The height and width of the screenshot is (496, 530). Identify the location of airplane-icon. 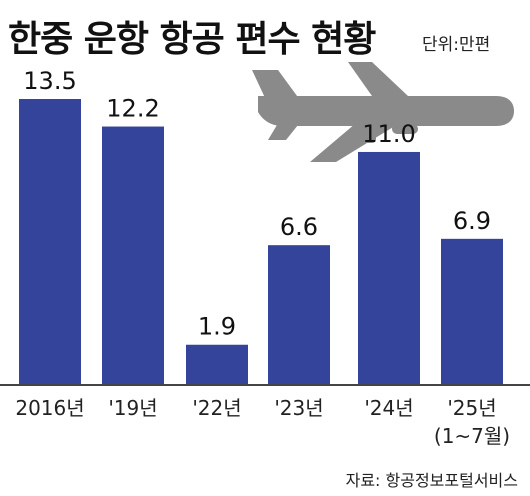
(383, 112).